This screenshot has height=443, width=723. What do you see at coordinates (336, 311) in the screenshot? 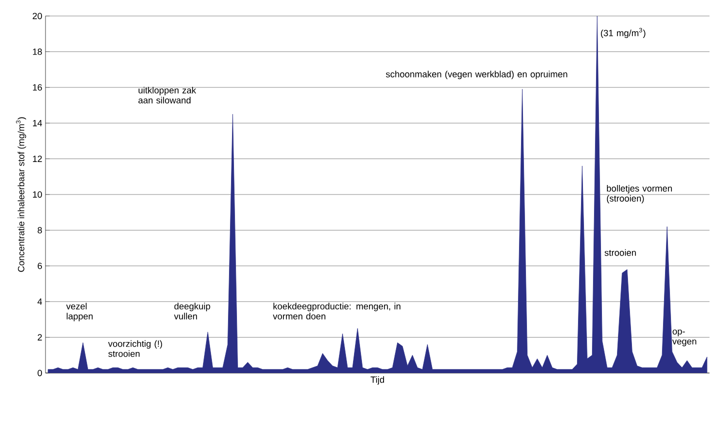
I see `annotation: koekdeegproductie: mengen, in vormen doen` at bounding box center [336, 311].